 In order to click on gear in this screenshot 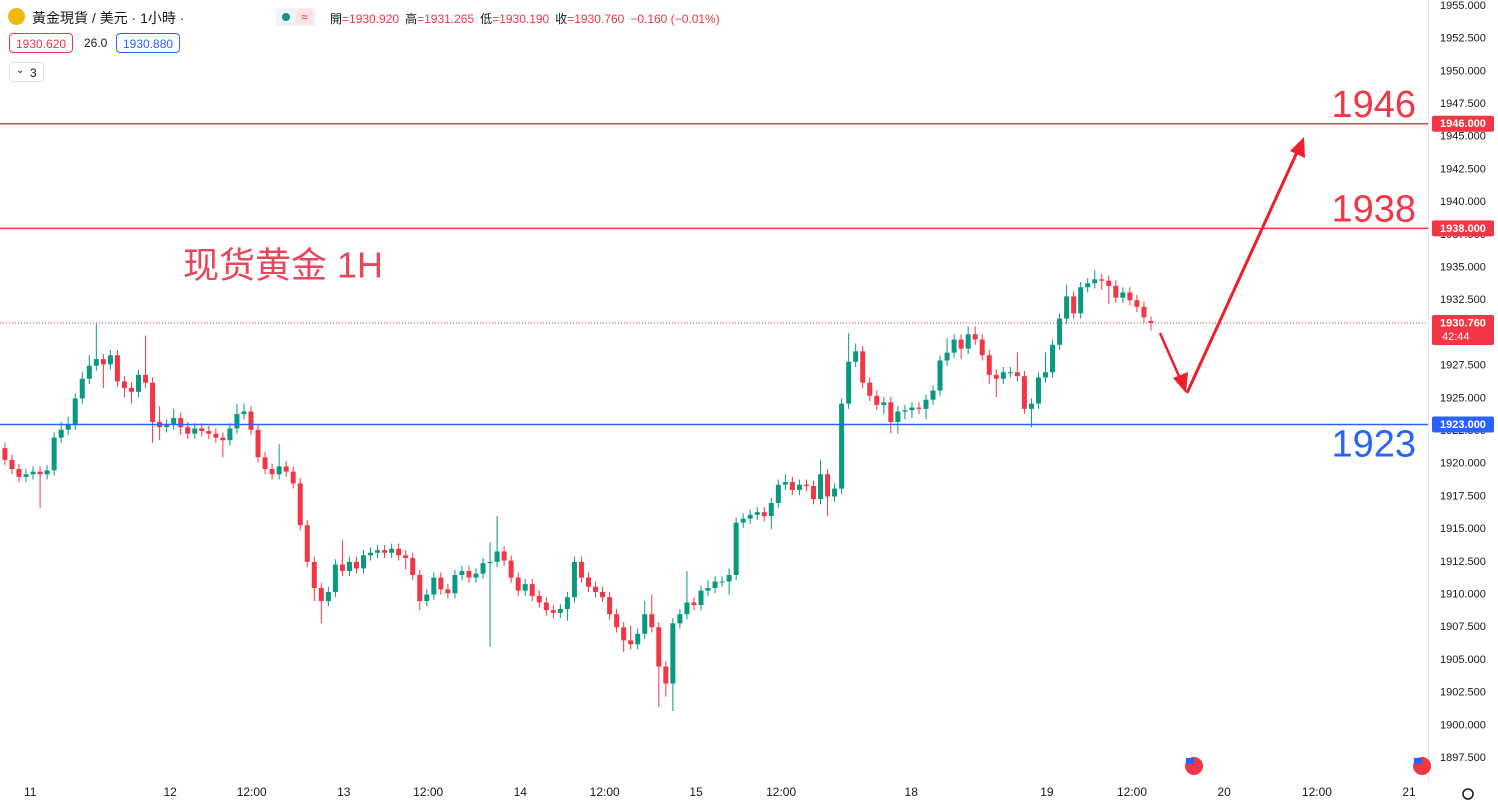, I will do `click(1468, 794)`.